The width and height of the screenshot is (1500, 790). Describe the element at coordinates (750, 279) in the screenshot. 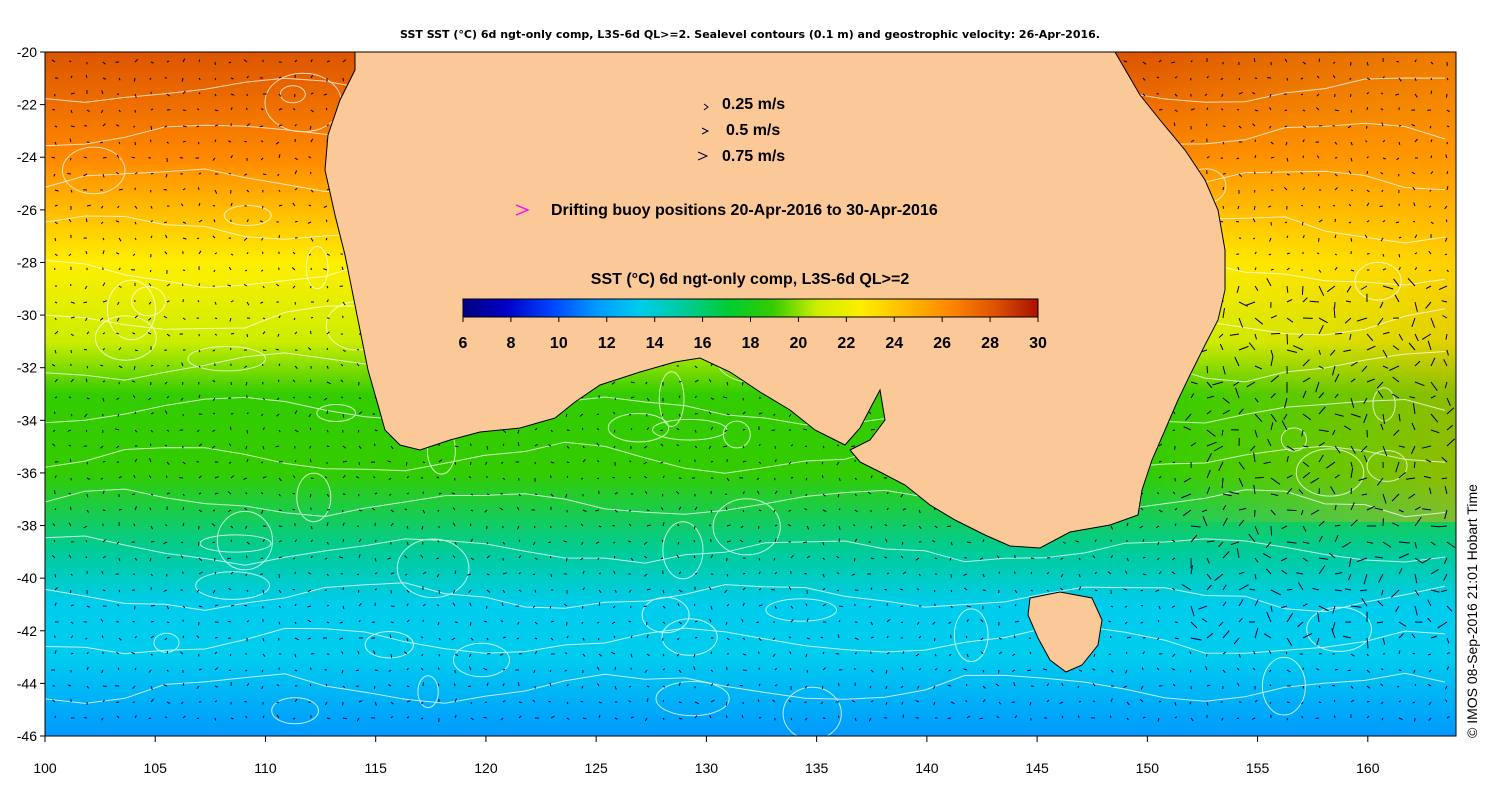

I see `colorbar-title: SST (°C) 6d ngt-only comp, L3S-6d QL>=2` at that location.